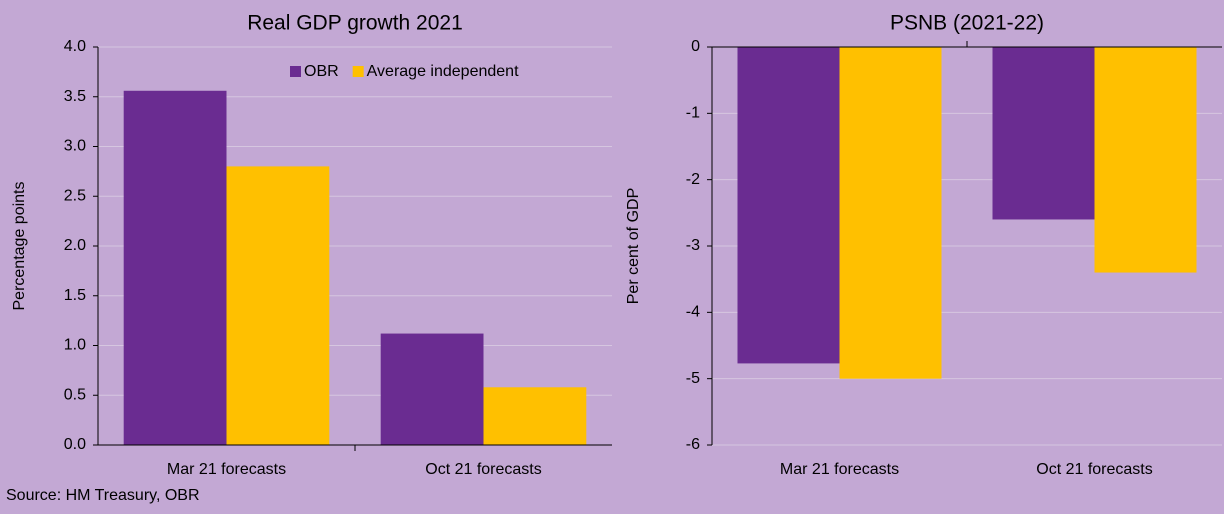 This screenshot has width=1224, height=514. What do you see at coordinates (967, 23) in the screenshot?
I see `chart-title: PSNB (2021-22)` at bounding box center [967, 23].